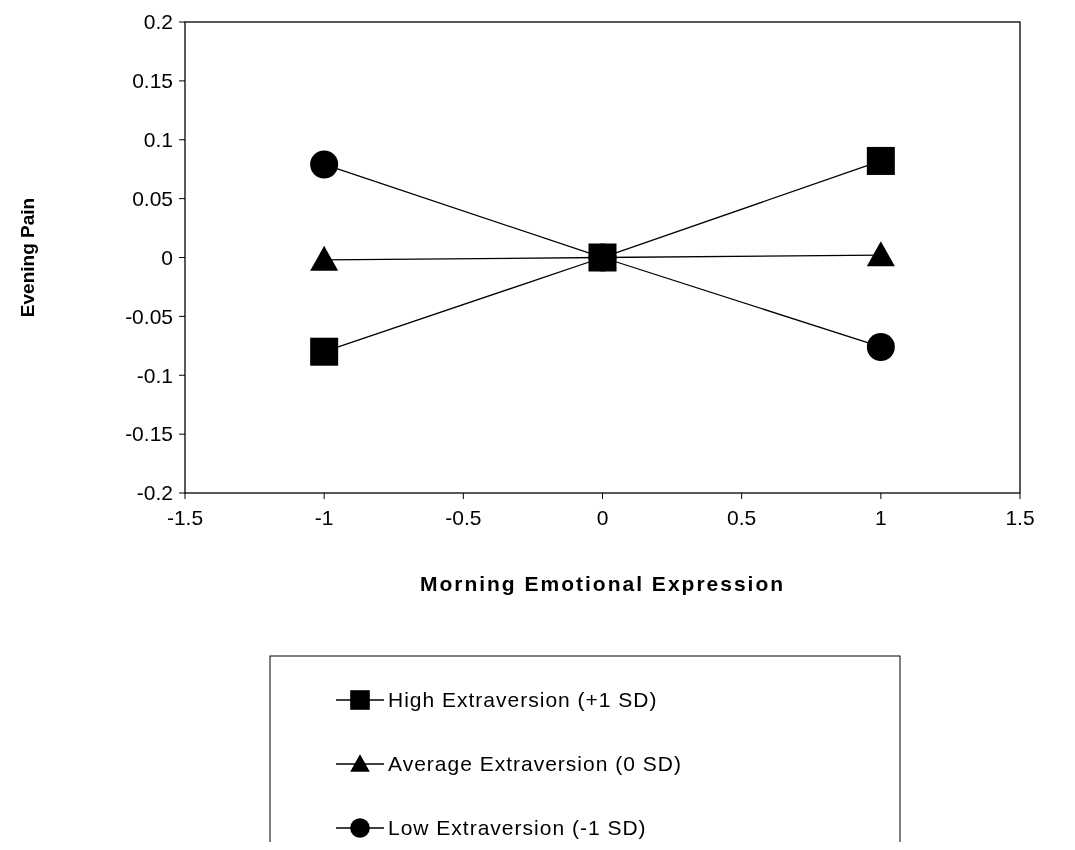  I want to click on x-tick-label: -0.5, so click(463, 517).